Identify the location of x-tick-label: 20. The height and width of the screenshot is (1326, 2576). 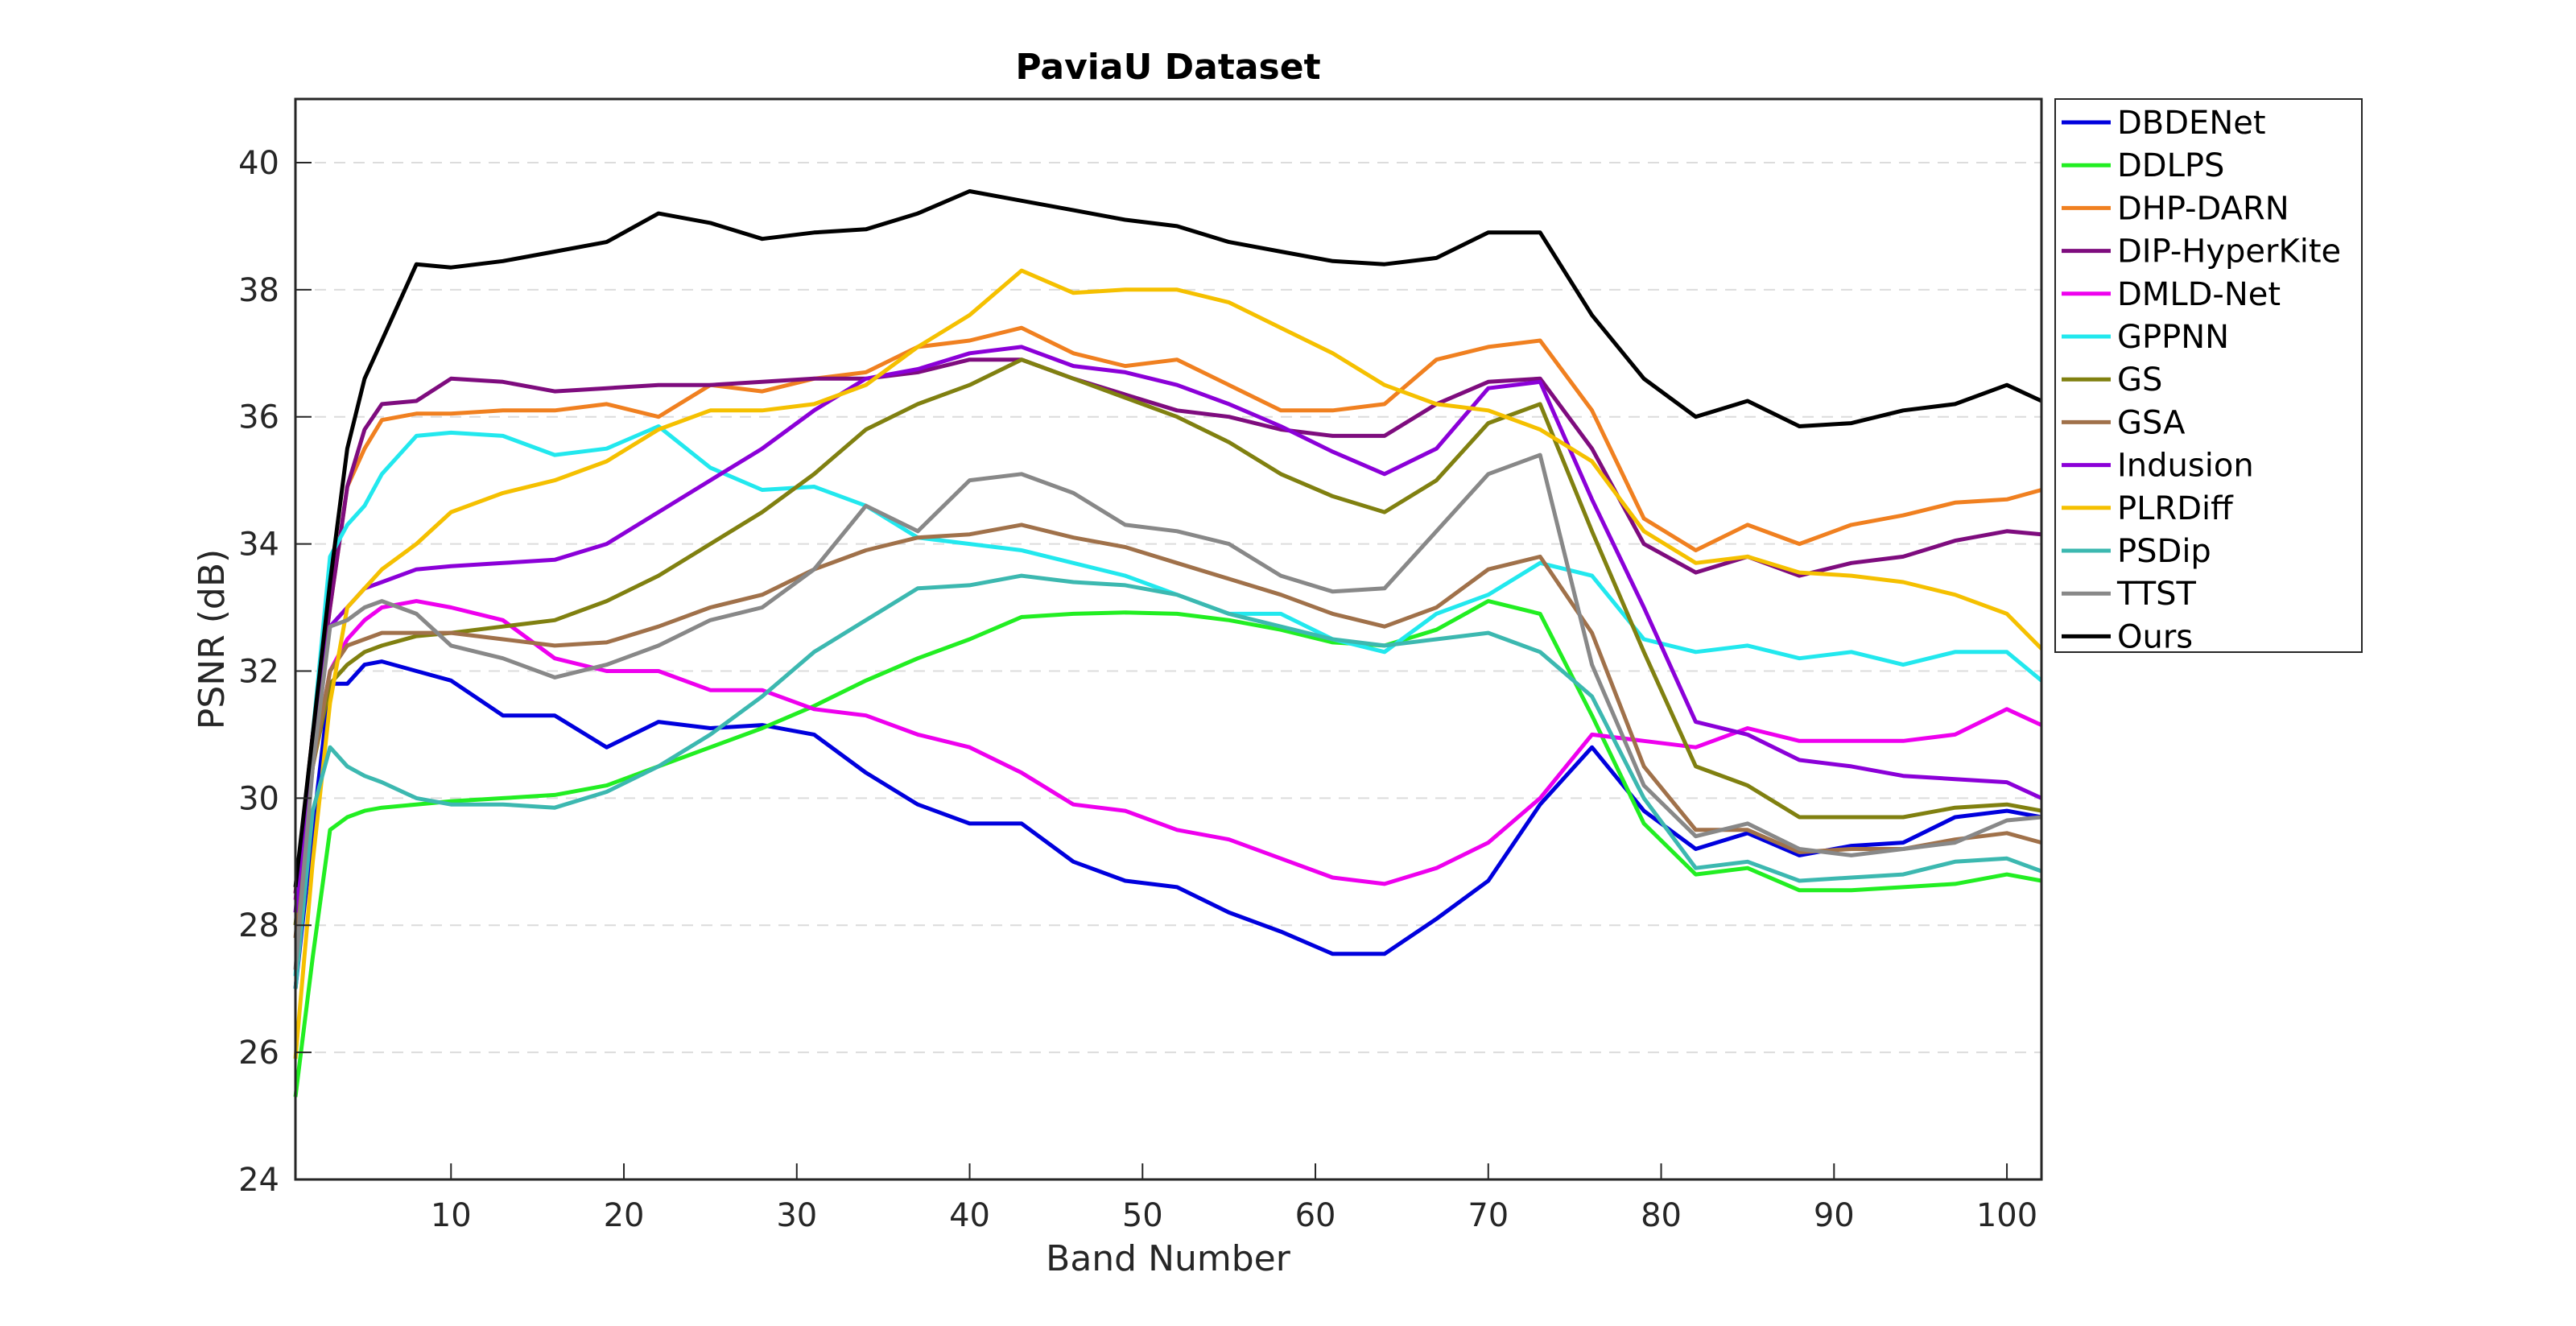
(624, 1215).